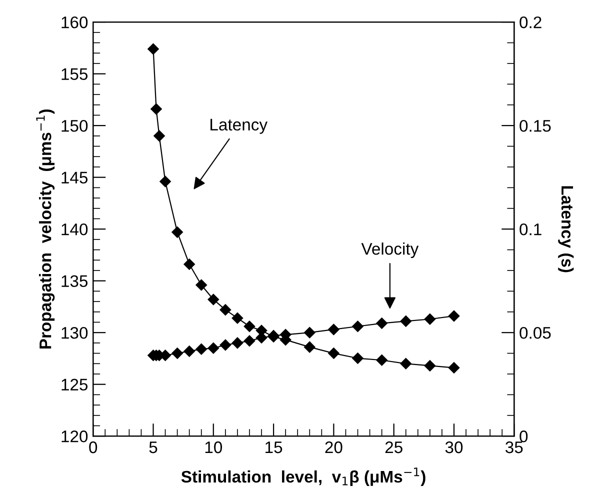 Image resolution: width=593 pixels, height=490 pixels. What do you see at coordinates (390, 250) in the screenshot?
I see `annotation: Velocity` at bounding box center [390, 250].